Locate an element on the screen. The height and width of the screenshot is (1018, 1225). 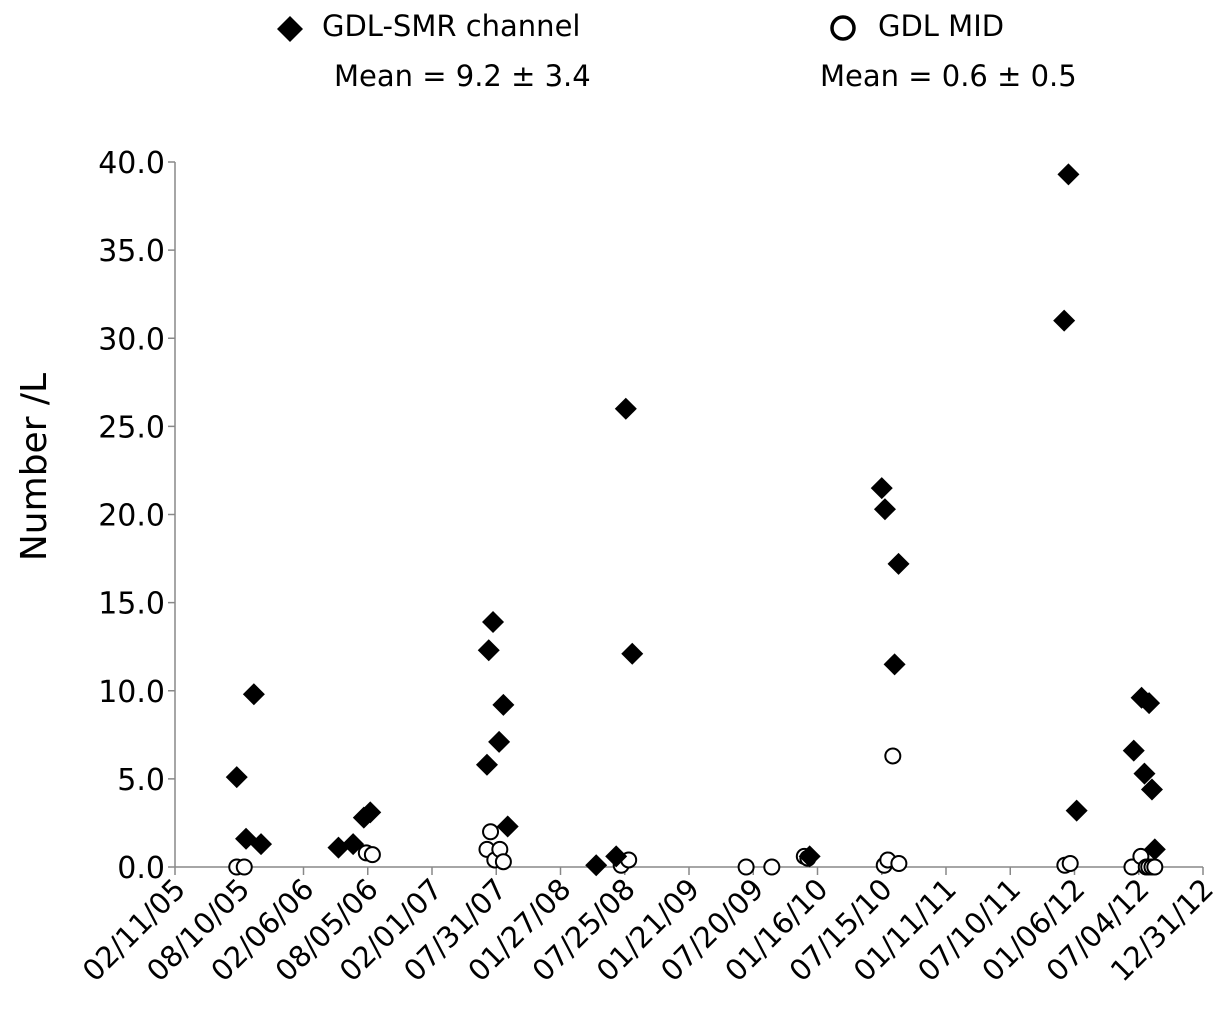
y-tick-label: 15.0 is located at coordinates (131, 604).